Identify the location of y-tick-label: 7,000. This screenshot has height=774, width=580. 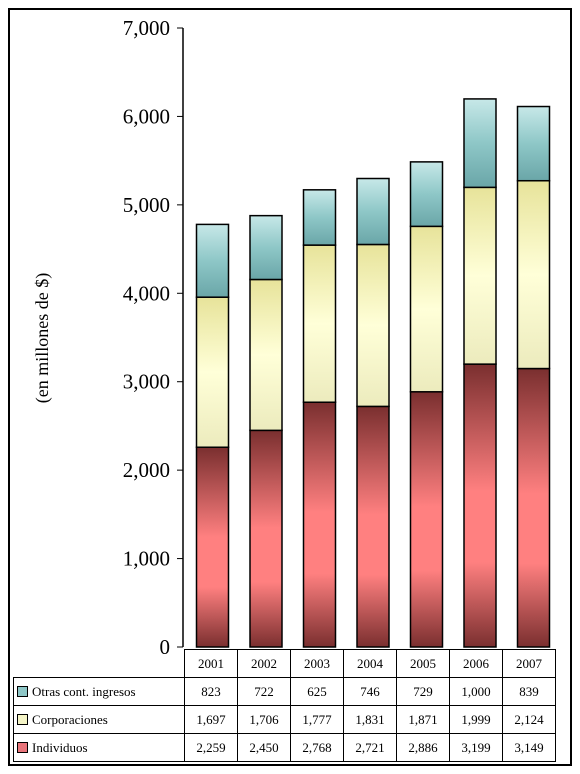
(146, 28).